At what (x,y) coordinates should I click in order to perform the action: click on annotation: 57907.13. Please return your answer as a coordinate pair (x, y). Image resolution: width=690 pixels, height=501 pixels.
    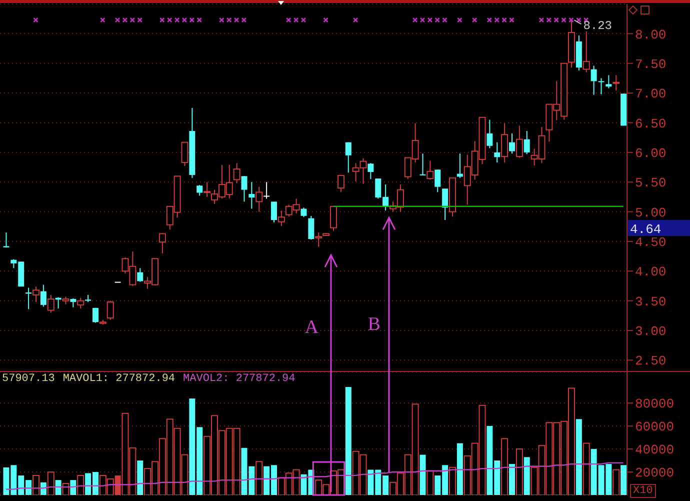
    Looking at the image, I should click on (28, 379).